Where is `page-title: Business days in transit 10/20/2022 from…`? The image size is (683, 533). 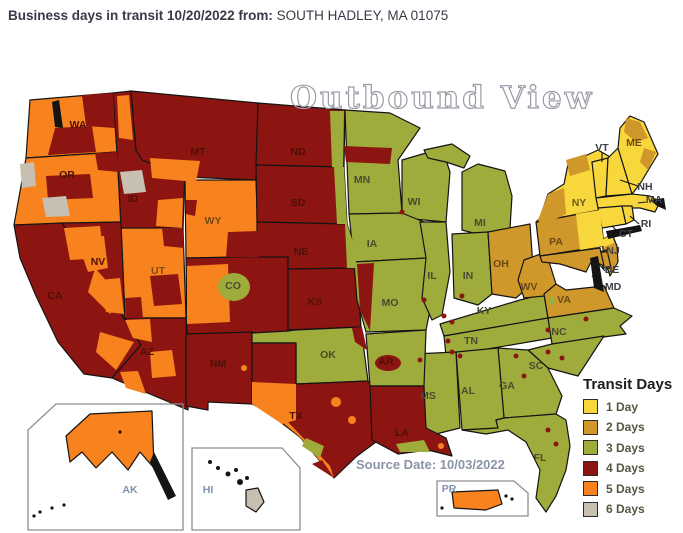
page-title: Business days in transit 10/20/2022 from… is located at coordinates (228, 15).